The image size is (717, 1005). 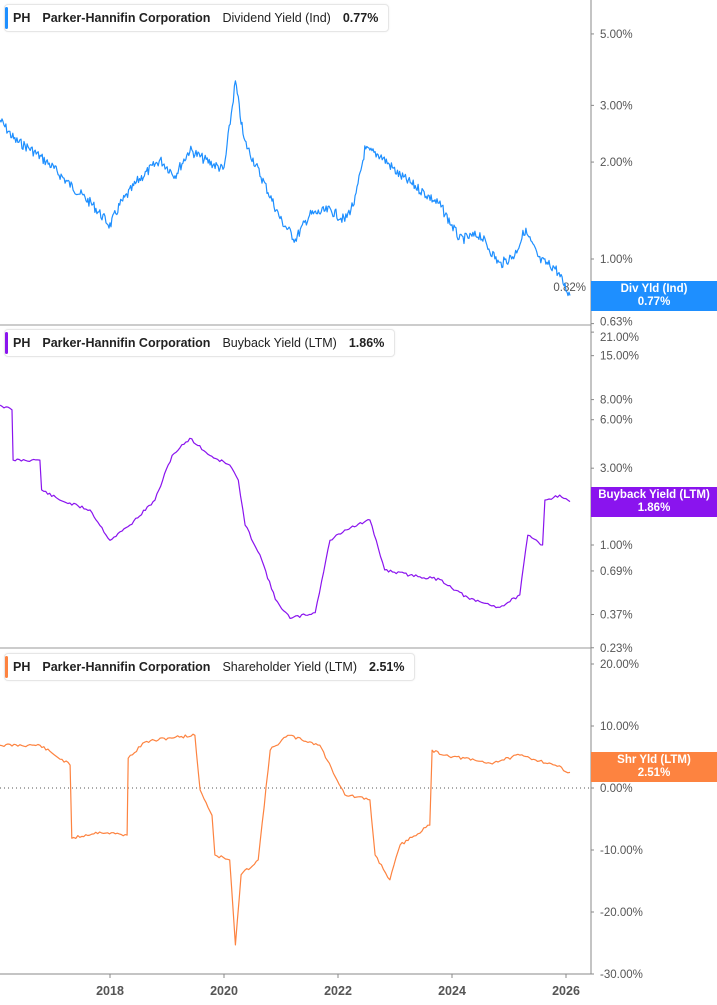 I want to click on x-tick-label: 2020, so click(x=224, y=991).